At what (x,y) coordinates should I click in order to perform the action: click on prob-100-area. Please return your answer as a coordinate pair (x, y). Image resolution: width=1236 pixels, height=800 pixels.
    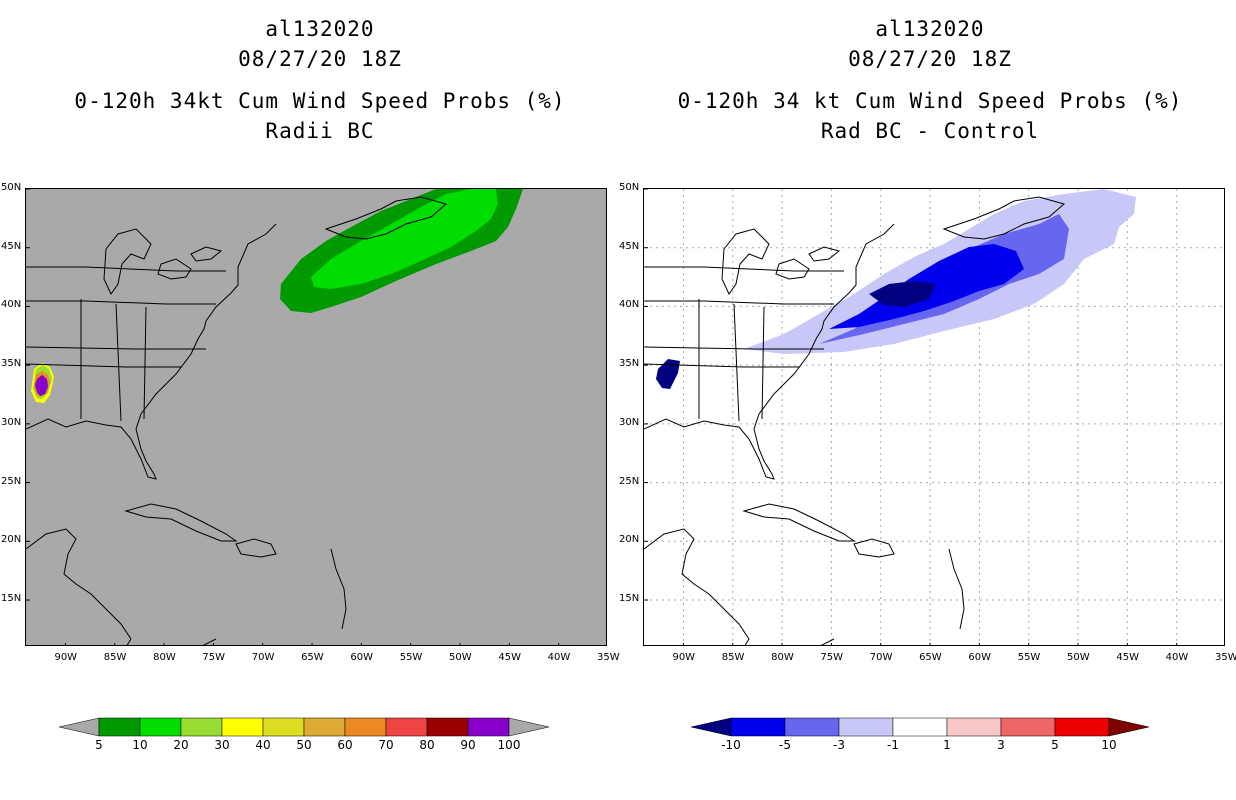
    Looking at the image, I should click on (41, 385).